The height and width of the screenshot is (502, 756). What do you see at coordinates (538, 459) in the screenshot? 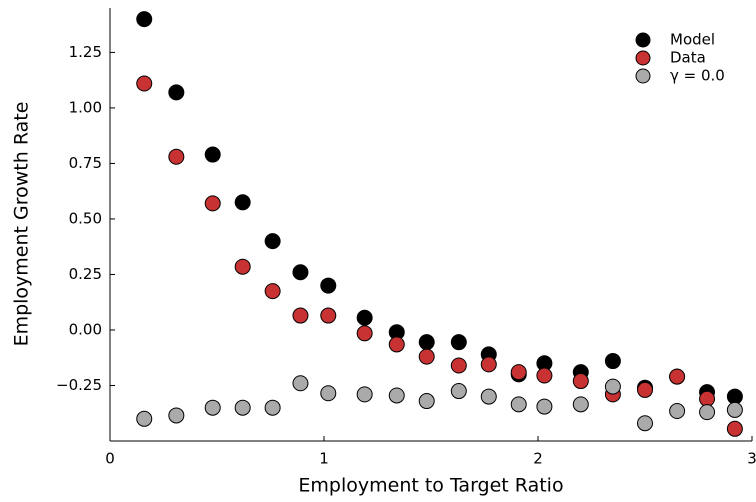
I see `x-tick-label: 2` at bounding box center [538, 459].